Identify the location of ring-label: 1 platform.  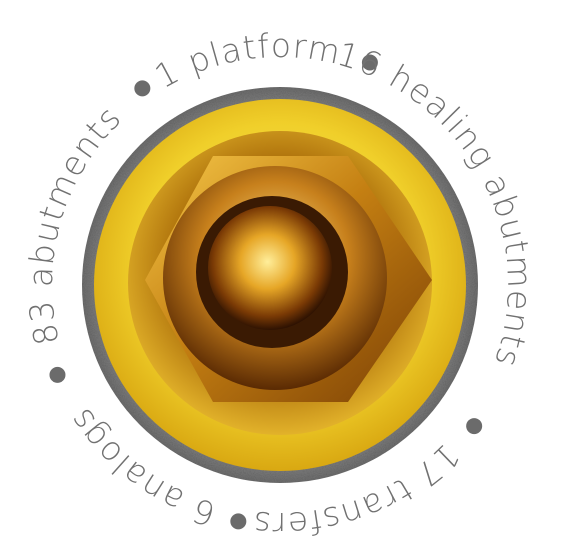
(246, 61).